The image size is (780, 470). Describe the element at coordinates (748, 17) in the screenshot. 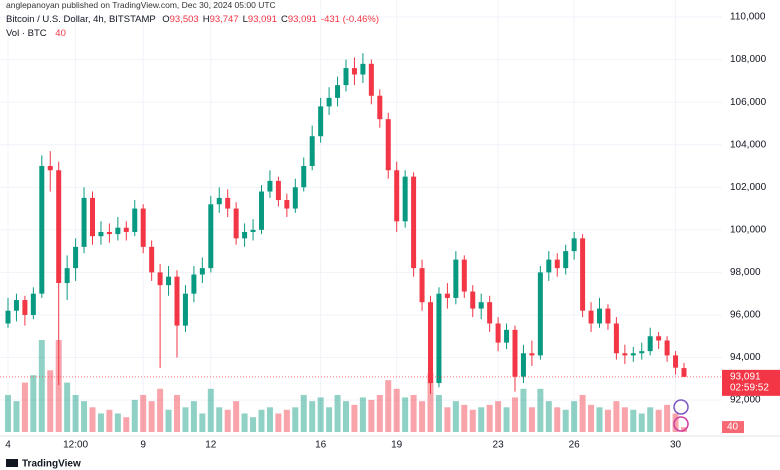

I see `y-tick-label: 110,000` at that location.